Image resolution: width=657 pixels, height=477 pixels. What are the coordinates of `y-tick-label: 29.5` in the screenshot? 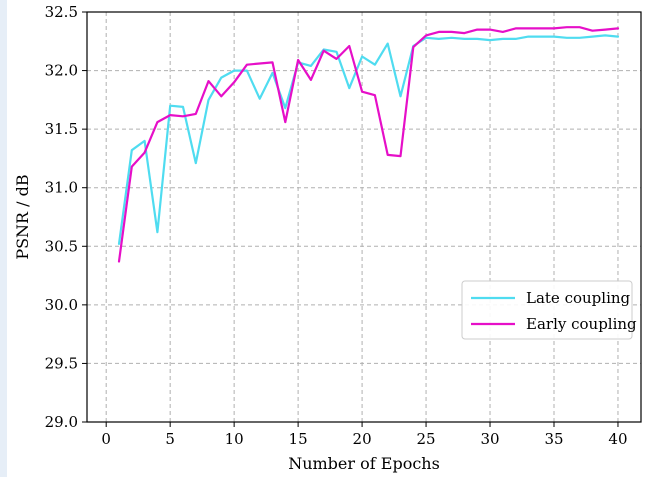 It's located at (61, 363).